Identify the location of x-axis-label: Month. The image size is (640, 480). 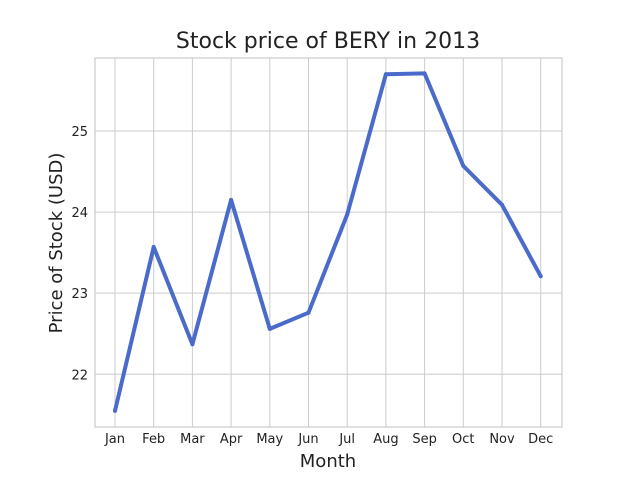
(328, 461).